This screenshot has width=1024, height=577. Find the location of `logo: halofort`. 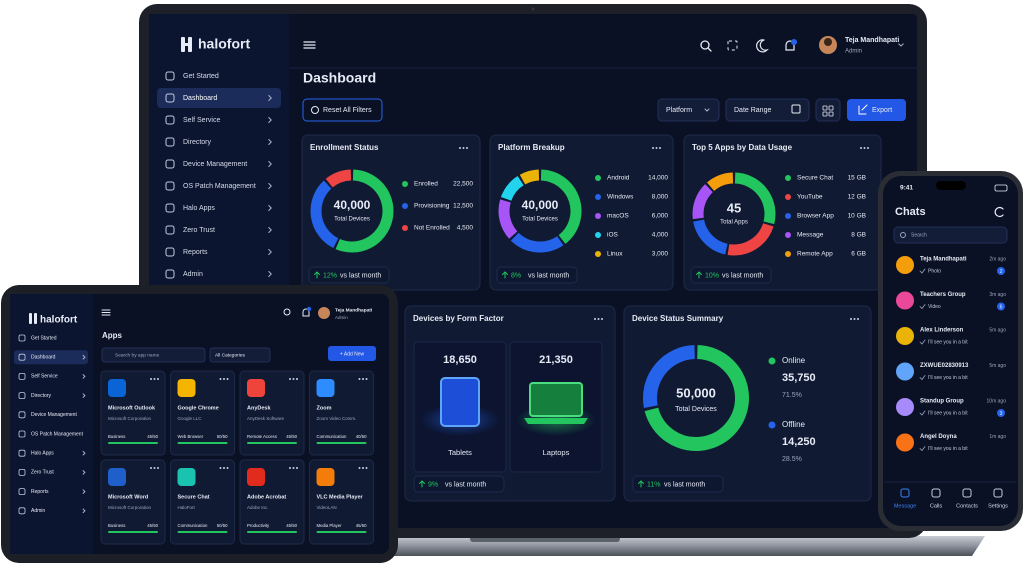

logo: halofort is located at coordinates (224, 44).